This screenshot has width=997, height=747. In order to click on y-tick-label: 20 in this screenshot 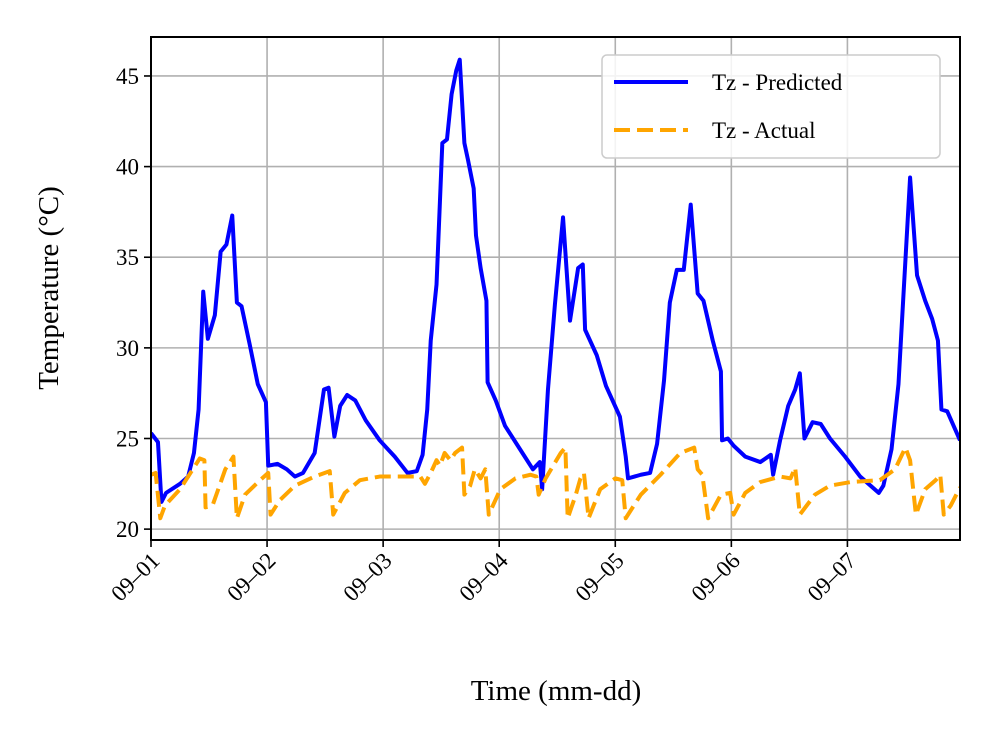, I will do `click(127, 529)`.